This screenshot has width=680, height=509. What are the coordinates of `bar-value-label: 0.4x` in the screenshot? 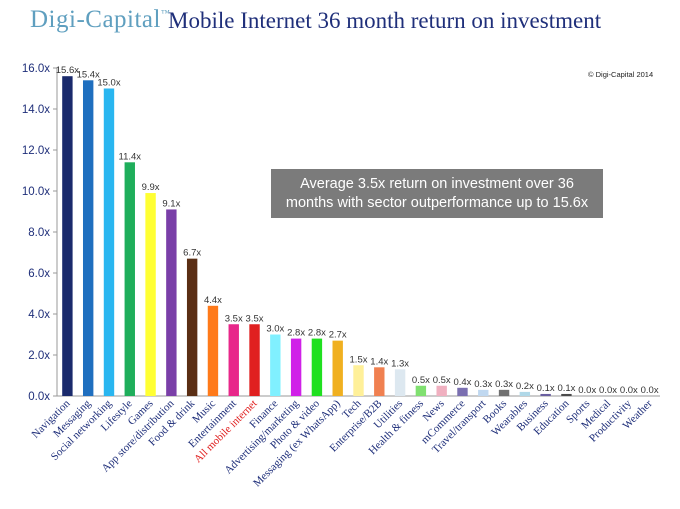 It's located at (462, 382).